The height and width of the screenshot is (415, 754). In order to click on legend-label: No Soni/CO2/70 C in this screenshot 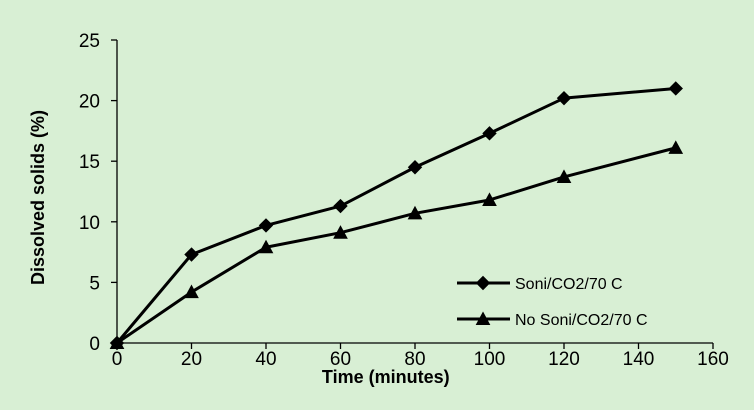, I will do `click(581, 320)`.